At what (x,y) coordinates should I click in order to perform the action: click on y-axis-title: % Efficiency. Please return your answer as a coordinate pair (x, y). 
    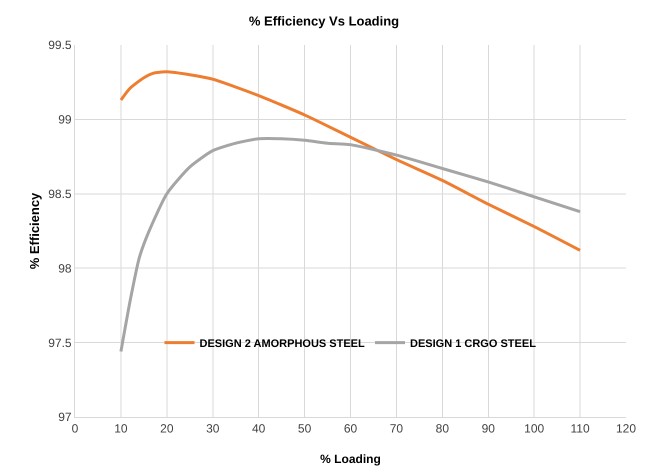
    Looking at the image, I should click on (34, 231).